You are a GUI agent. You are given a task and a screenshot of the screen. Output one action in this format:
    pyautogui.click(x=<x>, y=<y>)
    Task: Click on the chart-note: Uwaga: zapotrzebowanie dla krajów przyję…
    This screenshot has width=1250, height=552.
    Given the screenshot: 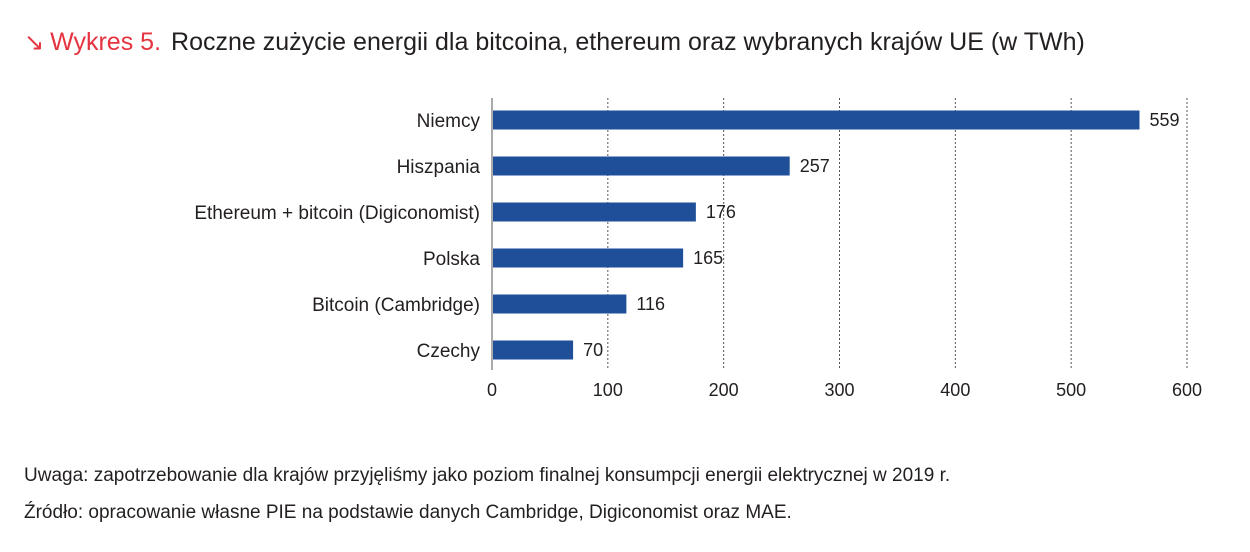 What is the action you would take?
    pyautogui.click(x=487, y=475)
    